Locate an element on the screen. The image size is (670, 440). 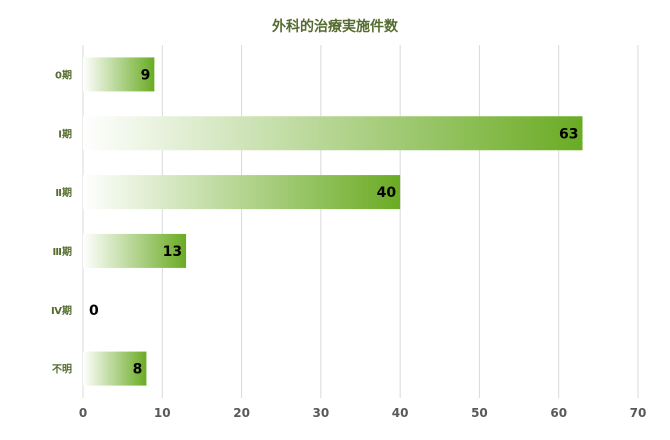
category-label: 不明 is located at coordinates (62, 370).